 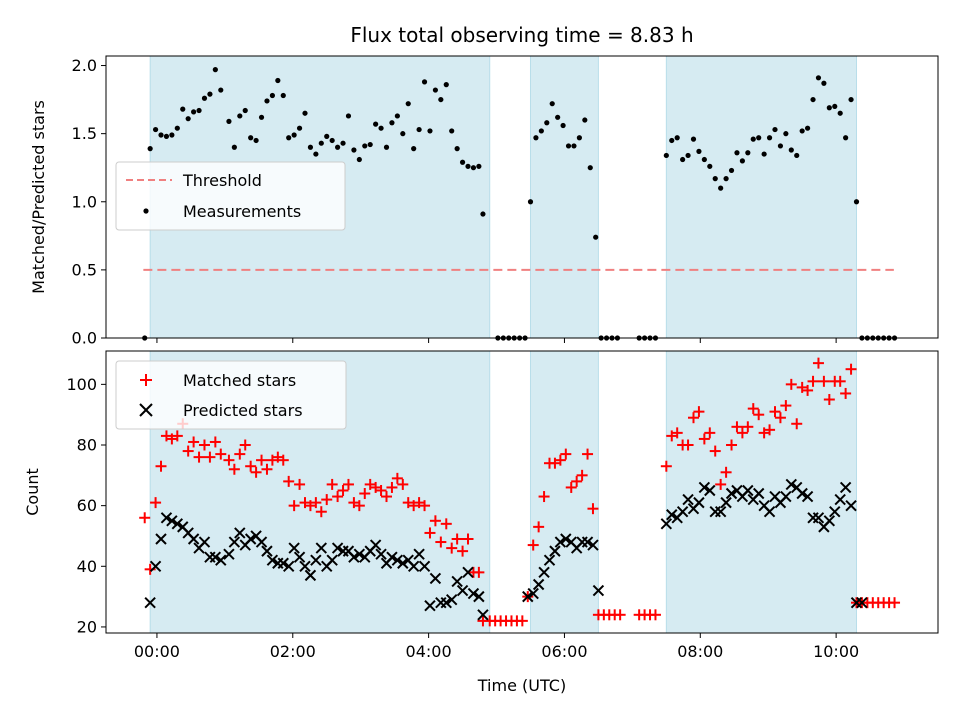 What do you see at coordinates (146, 211) in the screenshot?
I see `legend-measurements-swatch` at bounding box center [146, 211].